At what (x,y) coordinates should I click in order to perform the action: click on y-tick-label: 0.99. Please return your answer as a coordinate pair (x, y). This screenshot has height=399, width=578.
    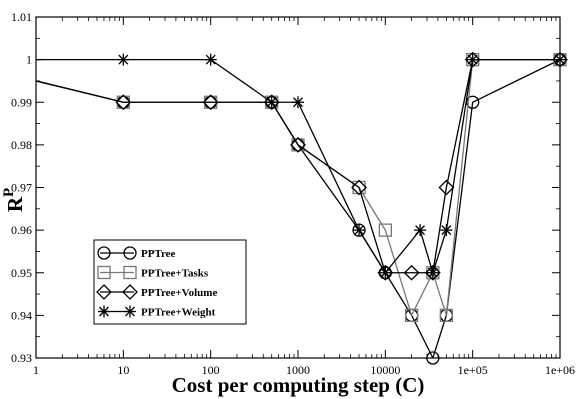
    Looking at the image, I should click on (21, 102).